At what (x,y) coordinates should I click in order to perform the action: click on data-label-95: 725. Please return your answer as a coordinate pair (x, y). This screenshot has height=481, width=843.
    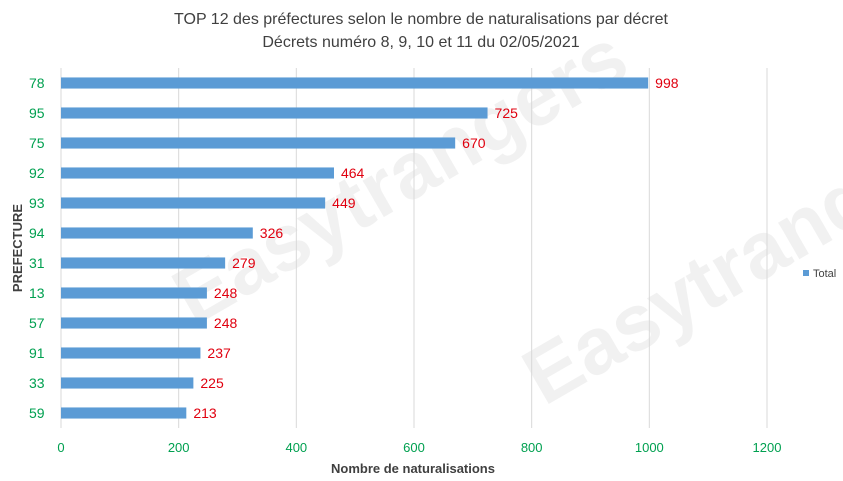
    Looking at the image, I should click on (507, 113).